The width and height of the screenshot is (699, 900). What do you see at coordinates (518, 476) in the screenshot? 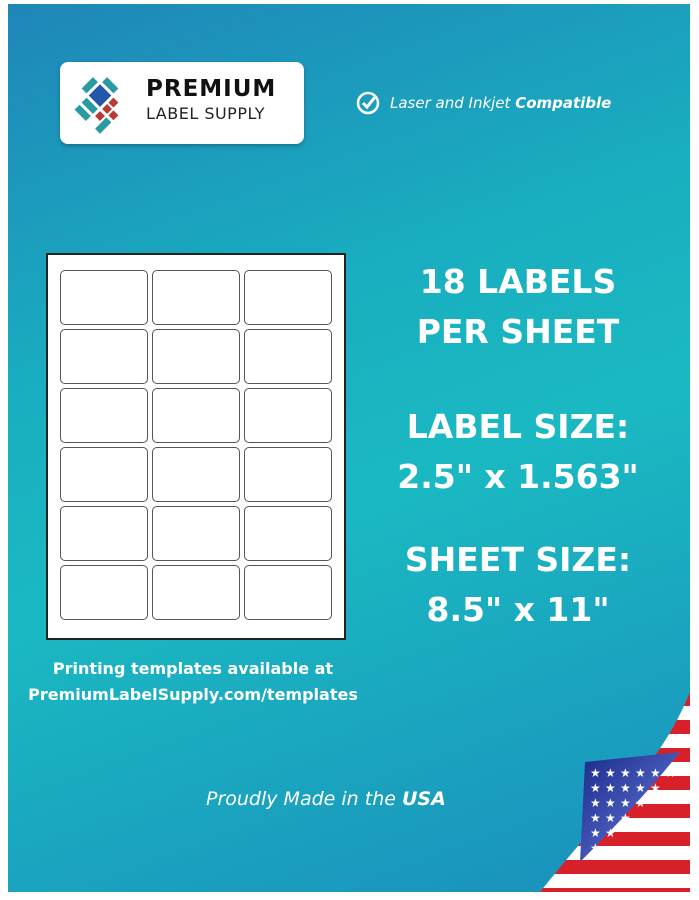
I see `label-size-value: 2.5" x 1.563"` at bounding box center [518, 476].